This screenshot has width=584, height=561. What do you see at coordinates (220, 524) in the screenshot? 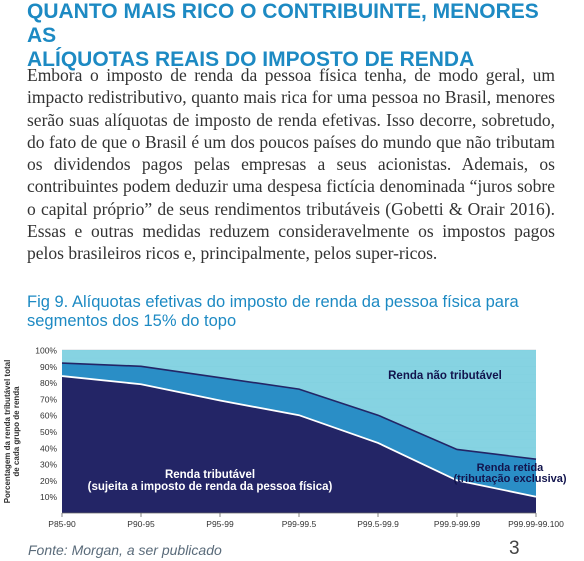
I see `x-tick-label: P95-99` at bounding box center [220, 524].